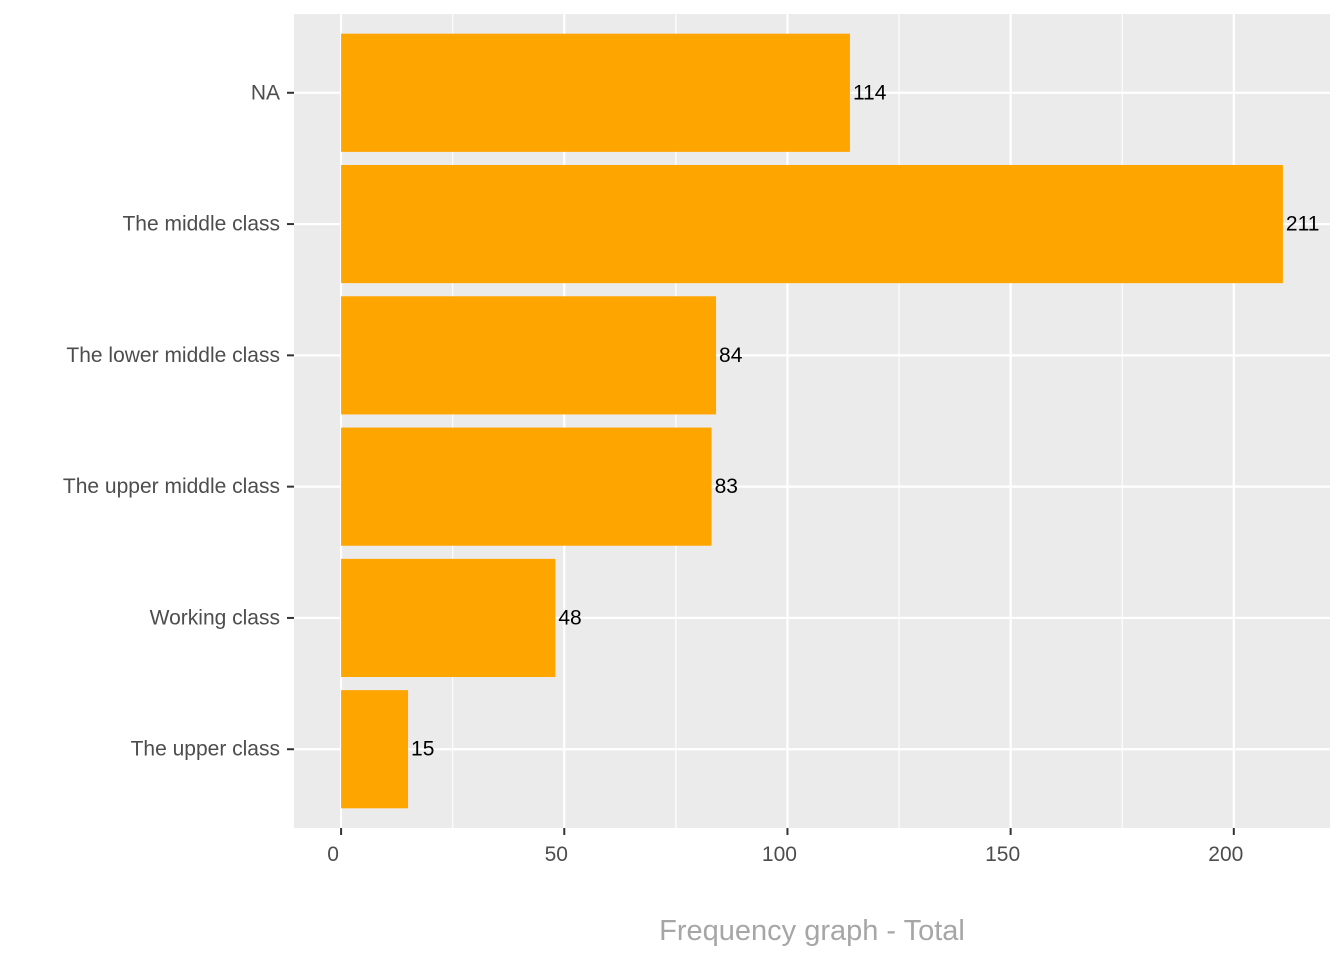  I want to click on data-label: 211, so click(1302, 224).